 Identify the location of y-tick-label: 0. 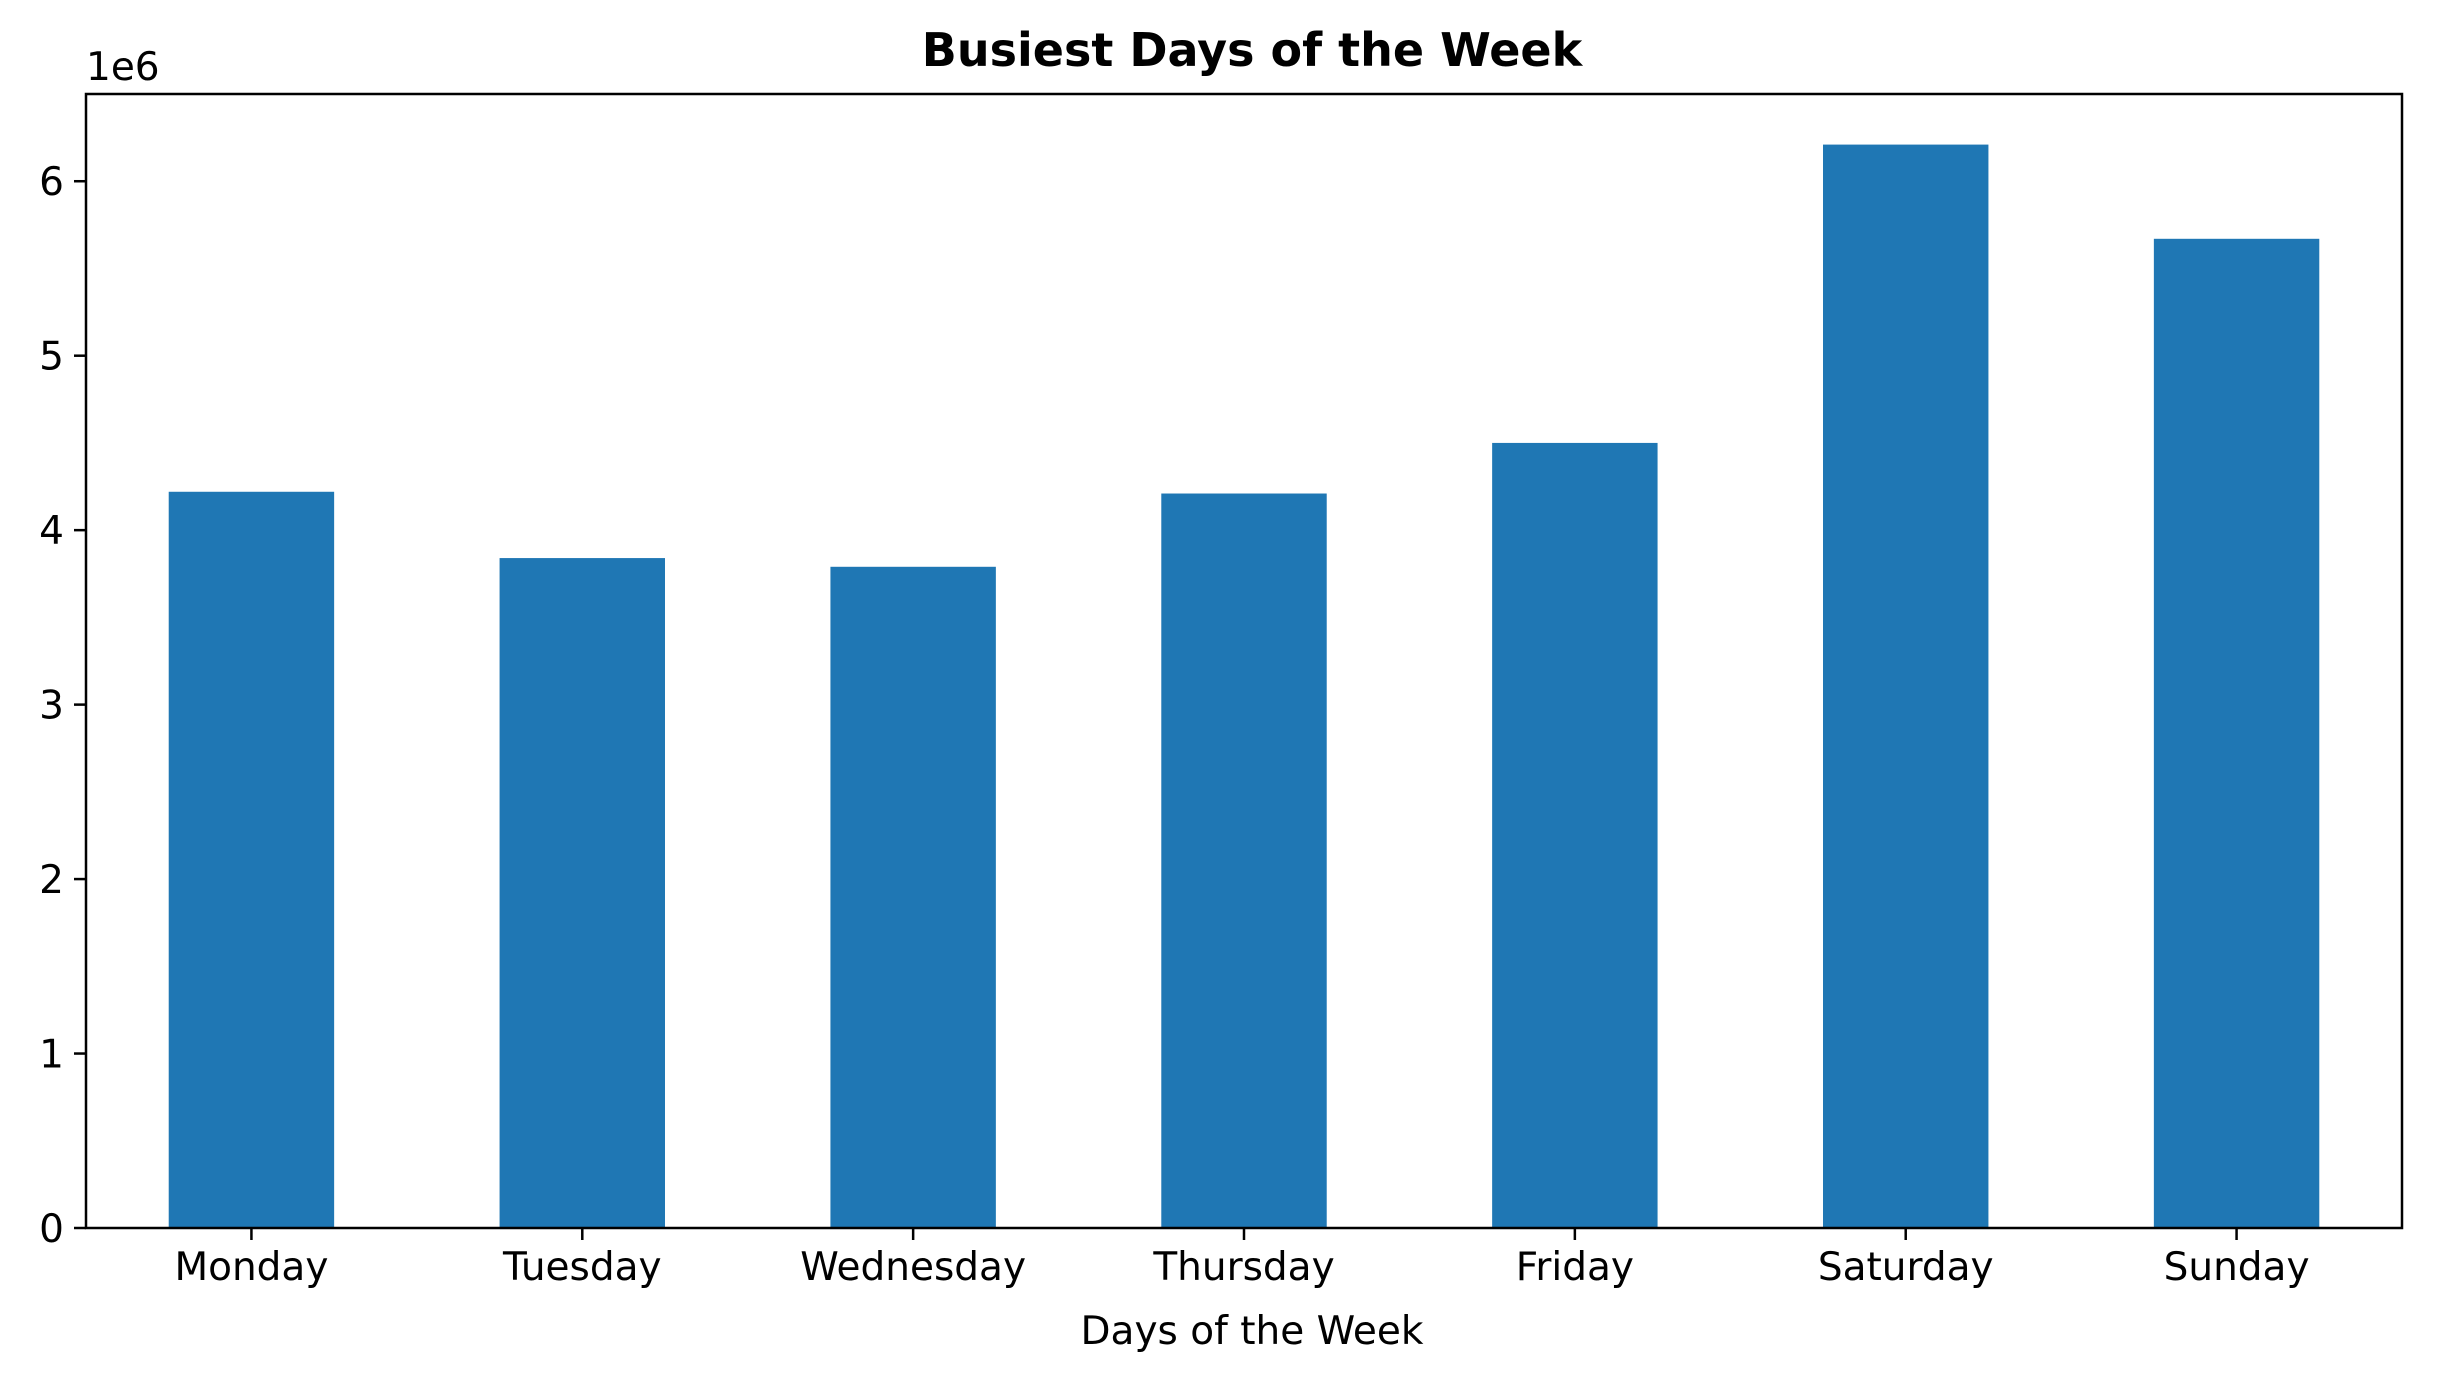
(51, 1229).